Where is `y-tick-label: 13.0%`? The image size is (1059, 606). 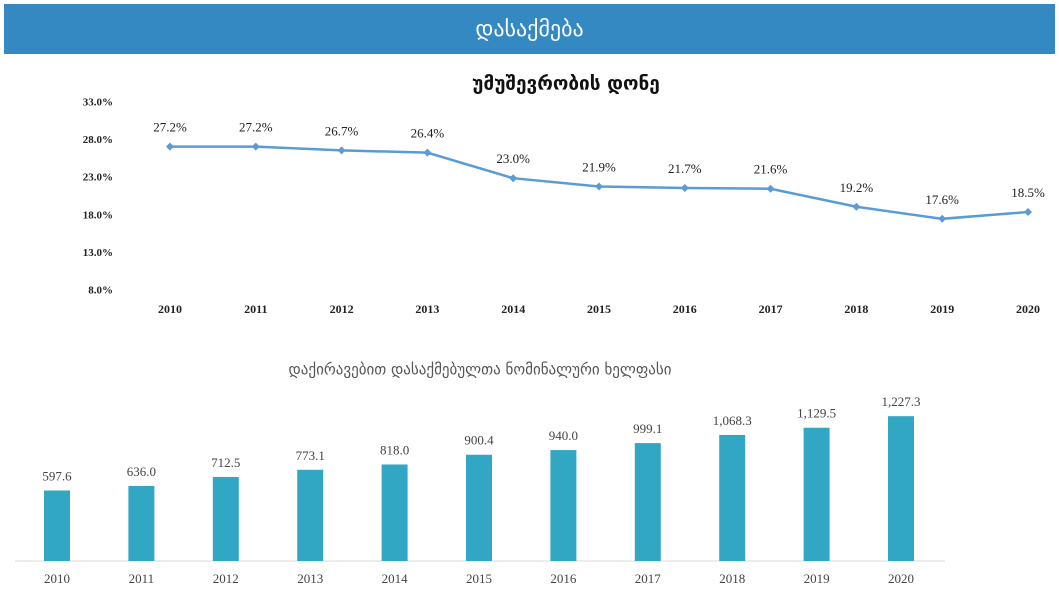 y-tick-label: 13.0% is located at coordinates (98, 253).